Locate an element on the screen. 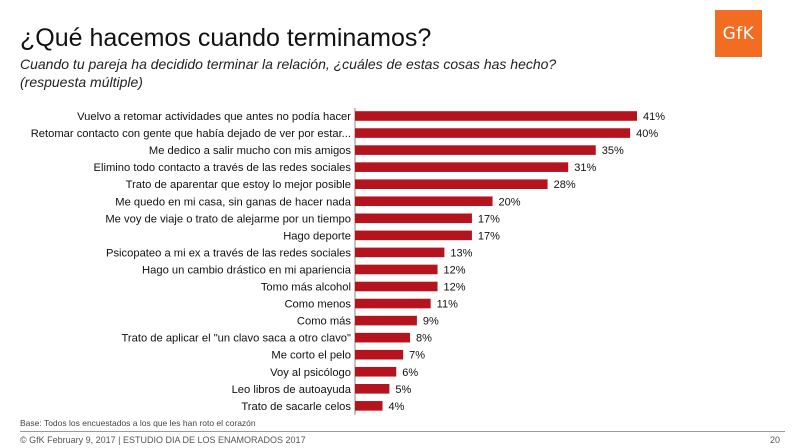 This screenshot has height=448, width=800. subtitle-note: (respuesta múltiple) is located at coordinates (81, 82).